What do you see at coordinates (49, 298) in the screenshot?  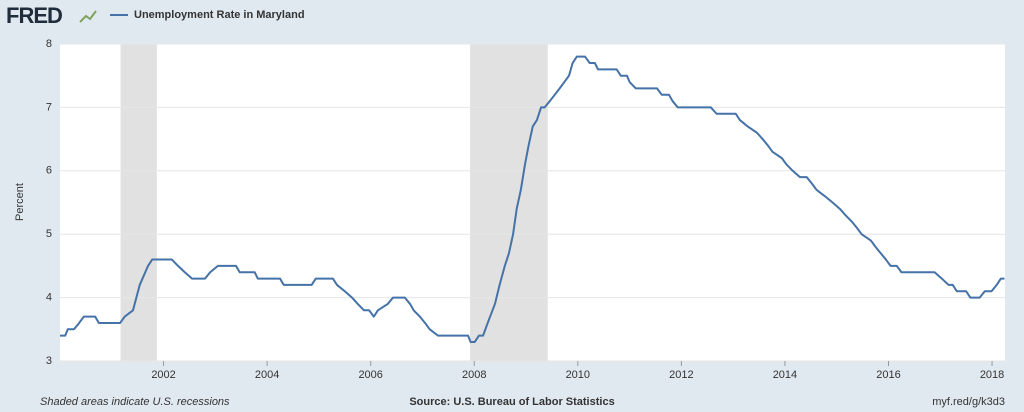 I see `y-tick-label: 4` at bounding box center [49, 298].